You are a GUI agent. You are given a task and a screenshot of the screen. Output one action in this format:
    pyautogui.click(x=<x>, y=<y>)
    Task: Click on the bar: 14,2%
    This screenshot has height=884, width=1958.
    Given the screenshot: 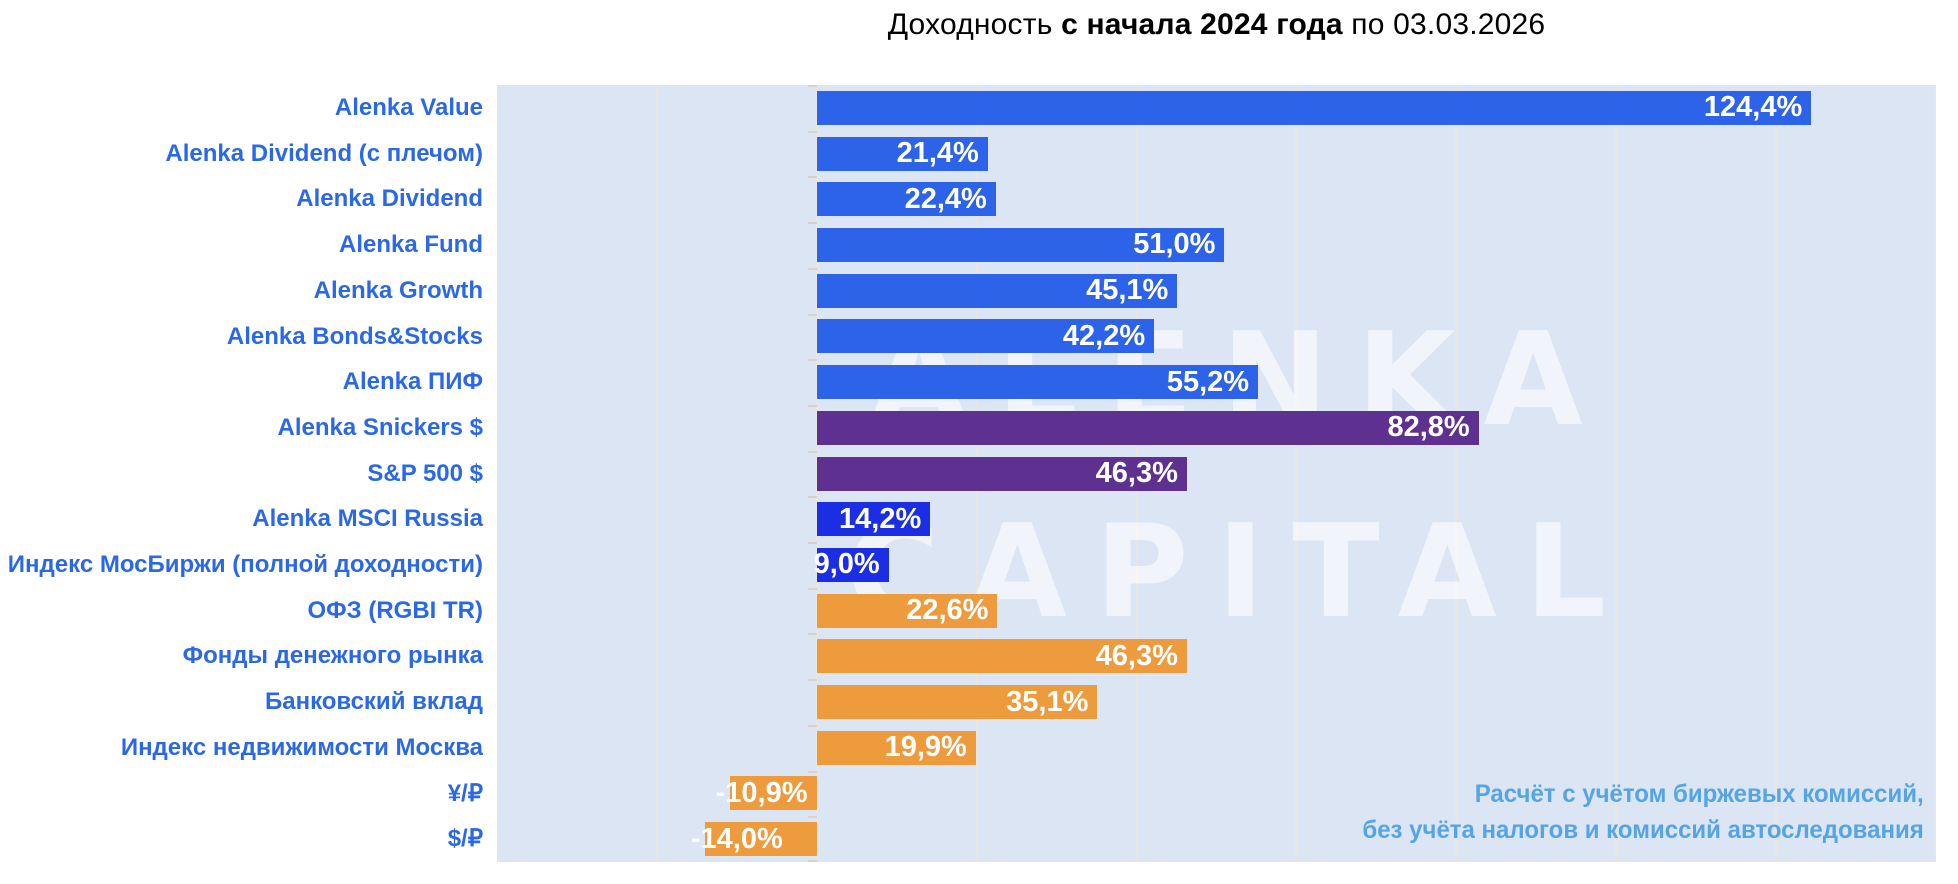 What is the action you would take?
    pyautogui.click(x=873, y=519)
    